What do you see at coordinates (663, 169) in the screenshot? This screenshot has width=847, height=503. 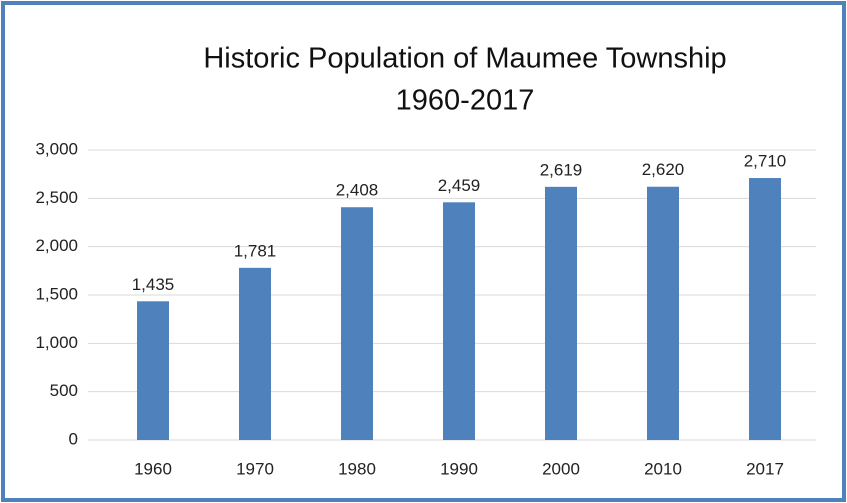 I see `data-label: 2,620` at bounding box center [663, 169].